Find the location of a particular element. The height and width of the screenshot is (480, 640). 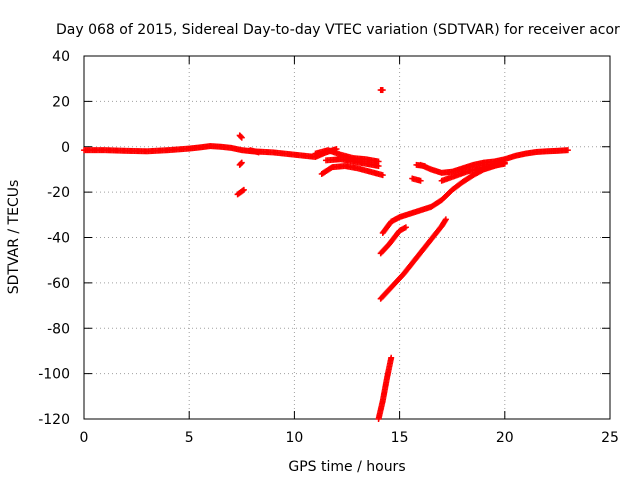

y-axis-title: SDTVAR / TECUs is located at coordinates (14, 237).